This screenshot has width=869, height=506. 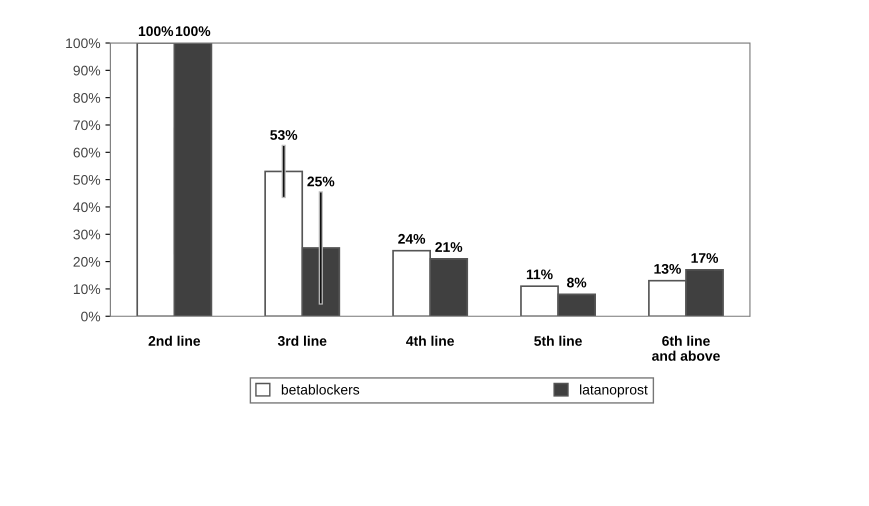 I want to click on y-tick-label: 70%, so click(x=87, y=125).